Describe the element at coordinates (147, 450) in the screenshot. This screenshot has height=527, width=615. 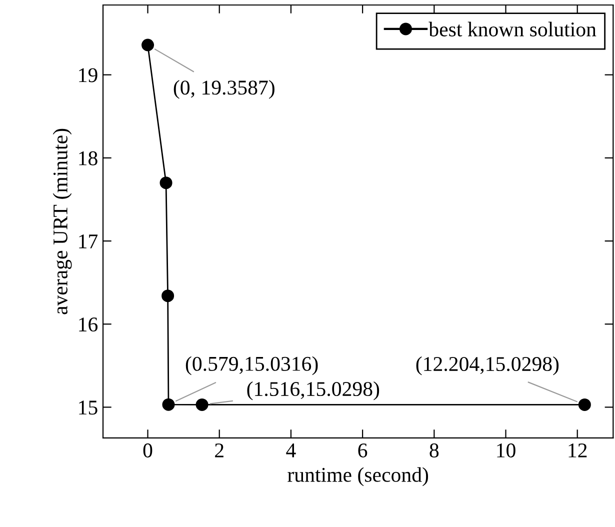
I see `x-tick-label: 0` at that location.